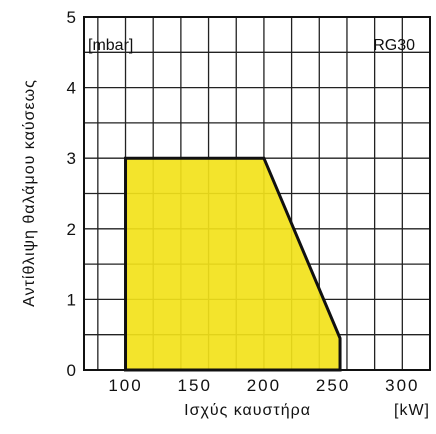 The image size is (436, 434). What do you see at coordinates (394, 45) in the screenshot?
I see `model-label: RG30` at bounding box center [394, 45].